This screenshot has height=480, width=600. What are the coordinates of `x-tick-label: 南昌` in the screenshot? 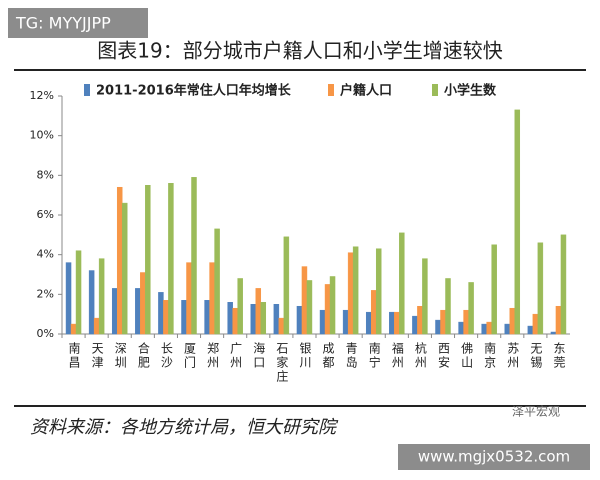 It's located at (74, 355).